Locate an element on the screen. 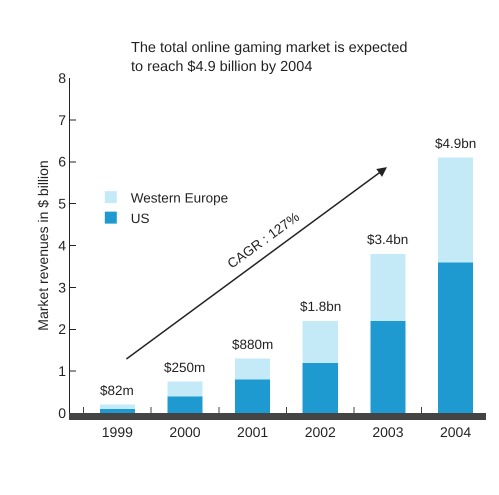 The image size is (499, 495). y-tick-label: 5 is located at coordinates (62, 204).